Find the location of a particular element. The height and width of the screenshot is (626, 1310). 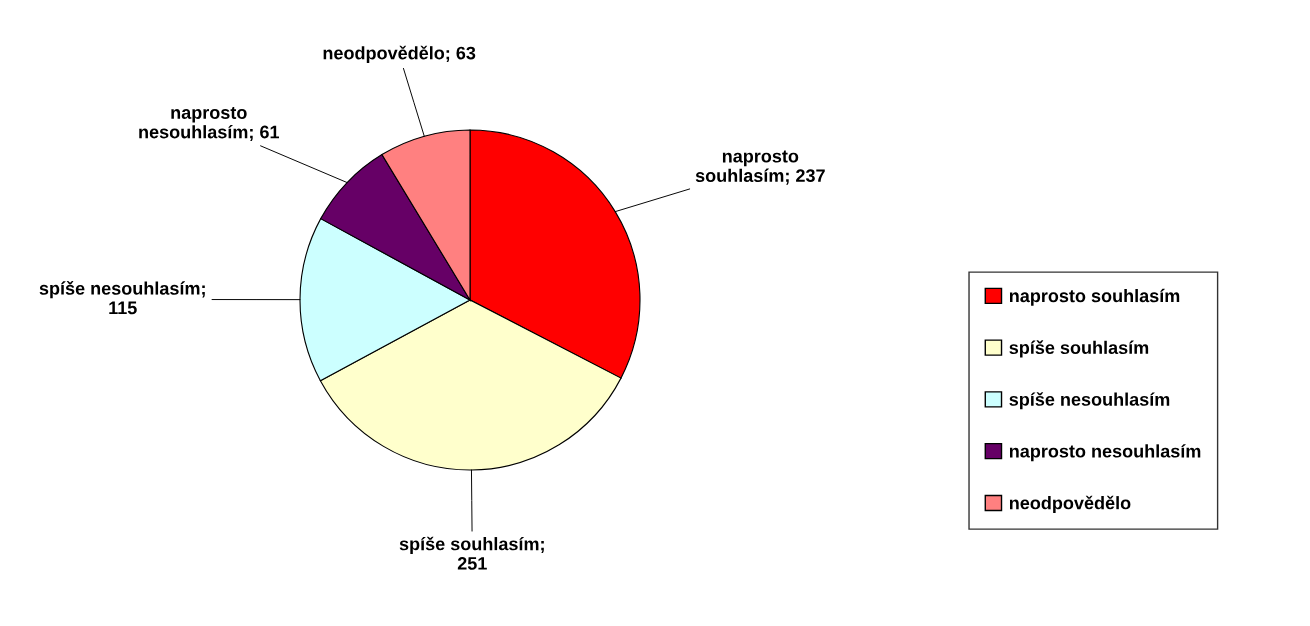

data-label: spíše nesouhlasím; 115 is located at coordinates (122, 298).